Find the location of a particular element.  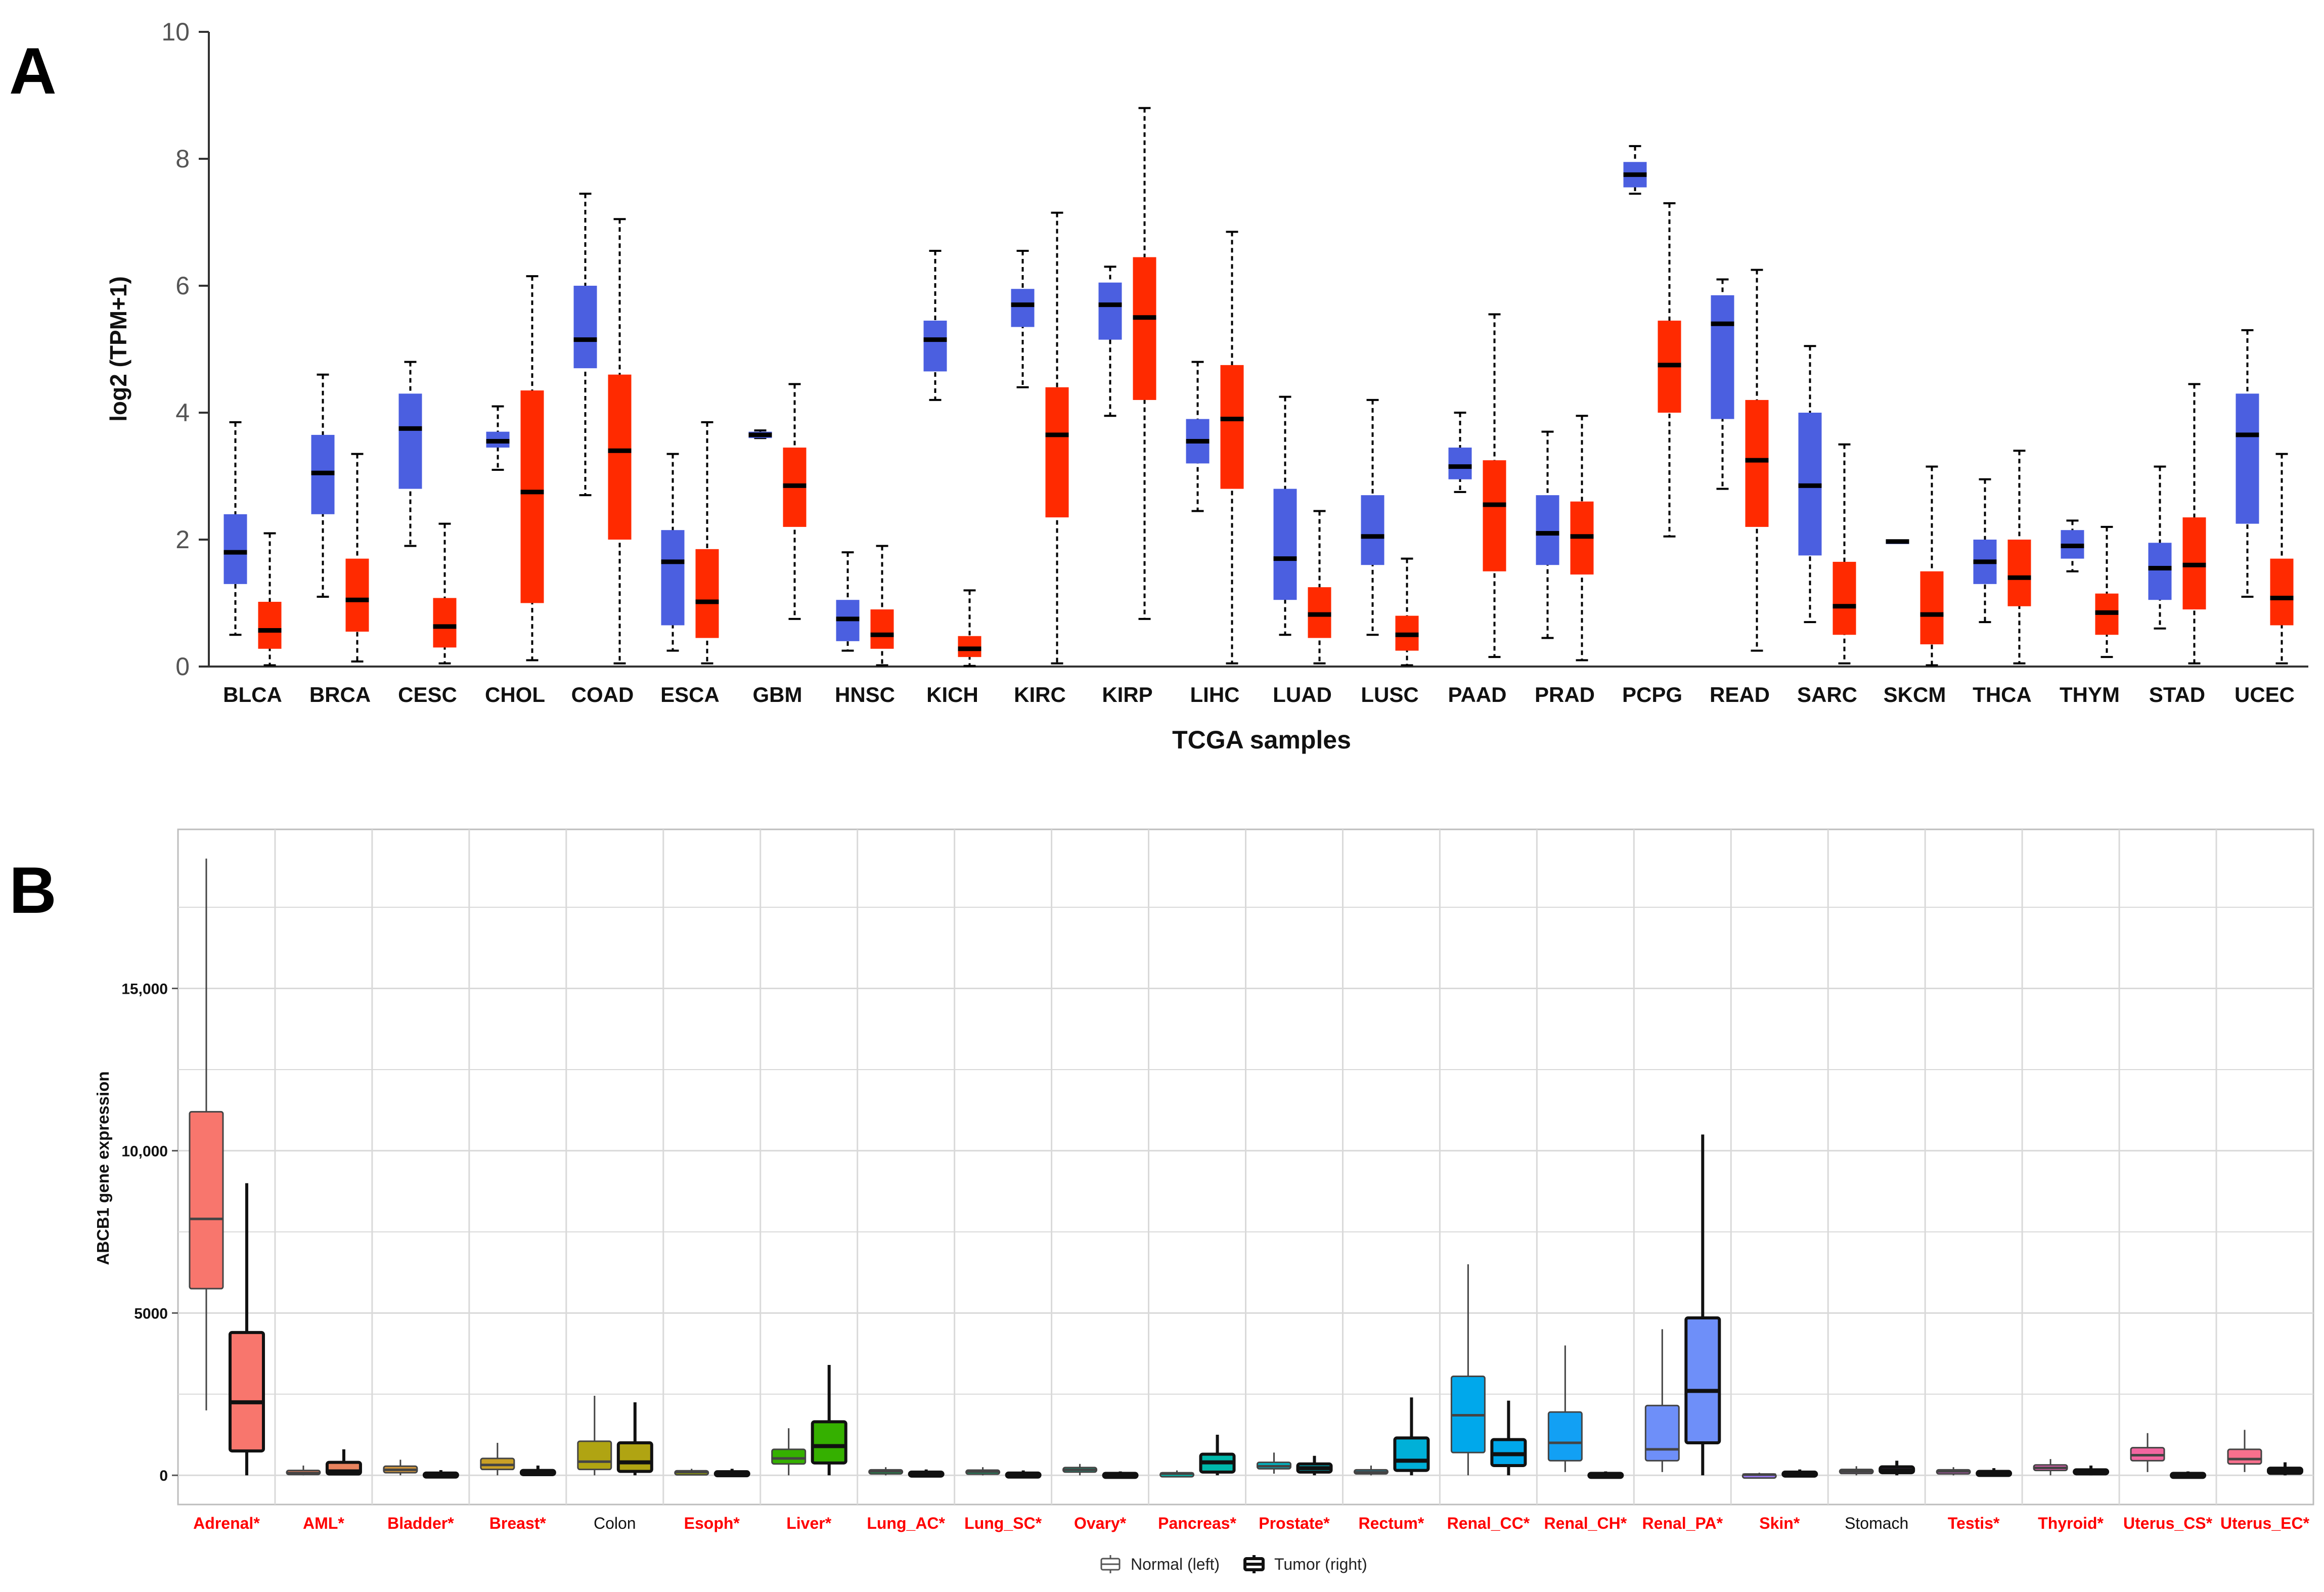

panel-a-x-tick-label: UCEC is located at coordinates (2264, 694).